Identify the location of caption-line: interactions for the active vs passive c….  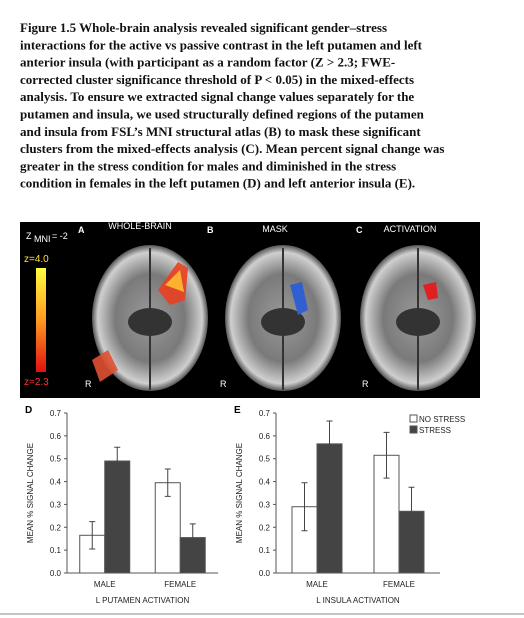
(221, 44).